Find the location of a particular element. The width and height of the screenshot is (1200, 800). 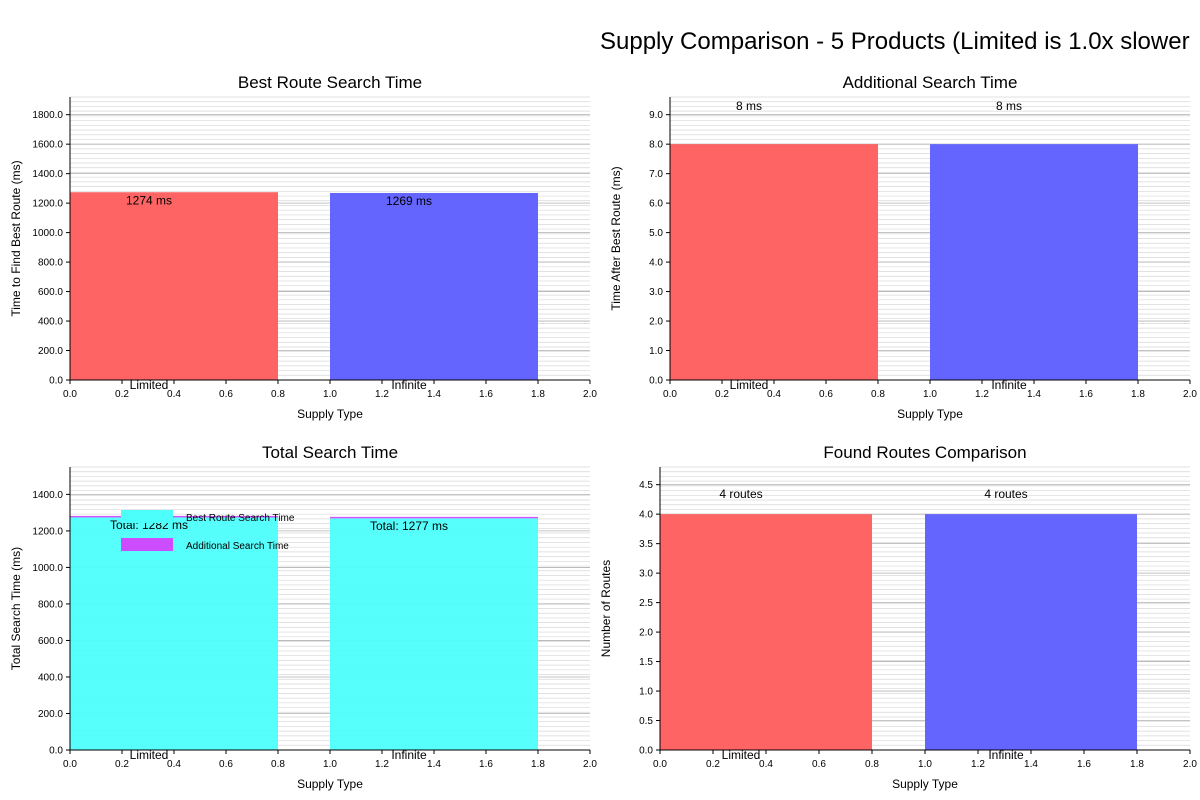

data-label: 1269 ms is located at coordinates (409, 201).